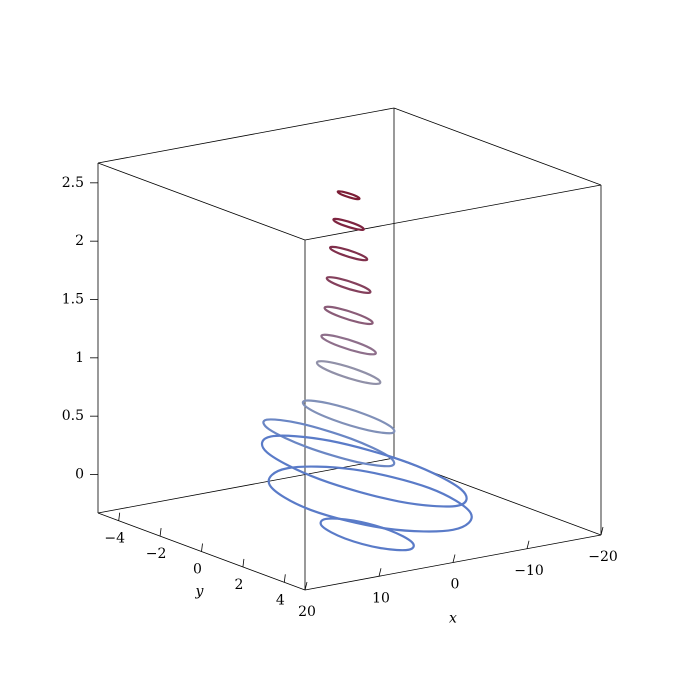 The image size is (700, 700). Describe the element at coordinates (453, 619) in the screenshot. I see `x-axis-label: x` at that location.